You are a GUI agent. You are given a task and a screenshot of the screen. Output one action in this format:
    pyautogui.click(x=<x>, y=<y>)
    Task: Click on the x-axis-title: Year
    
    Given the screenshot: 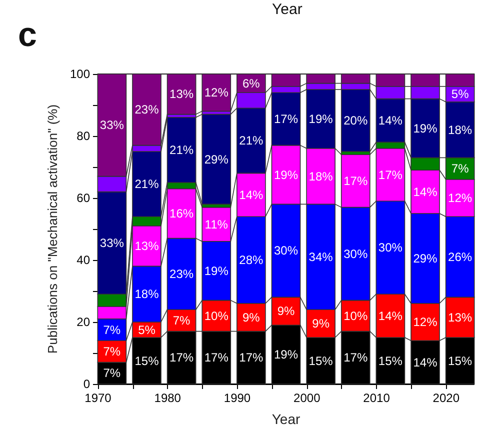 What is the action you would take?
    pyautogui.click(x=286, y=419)
    